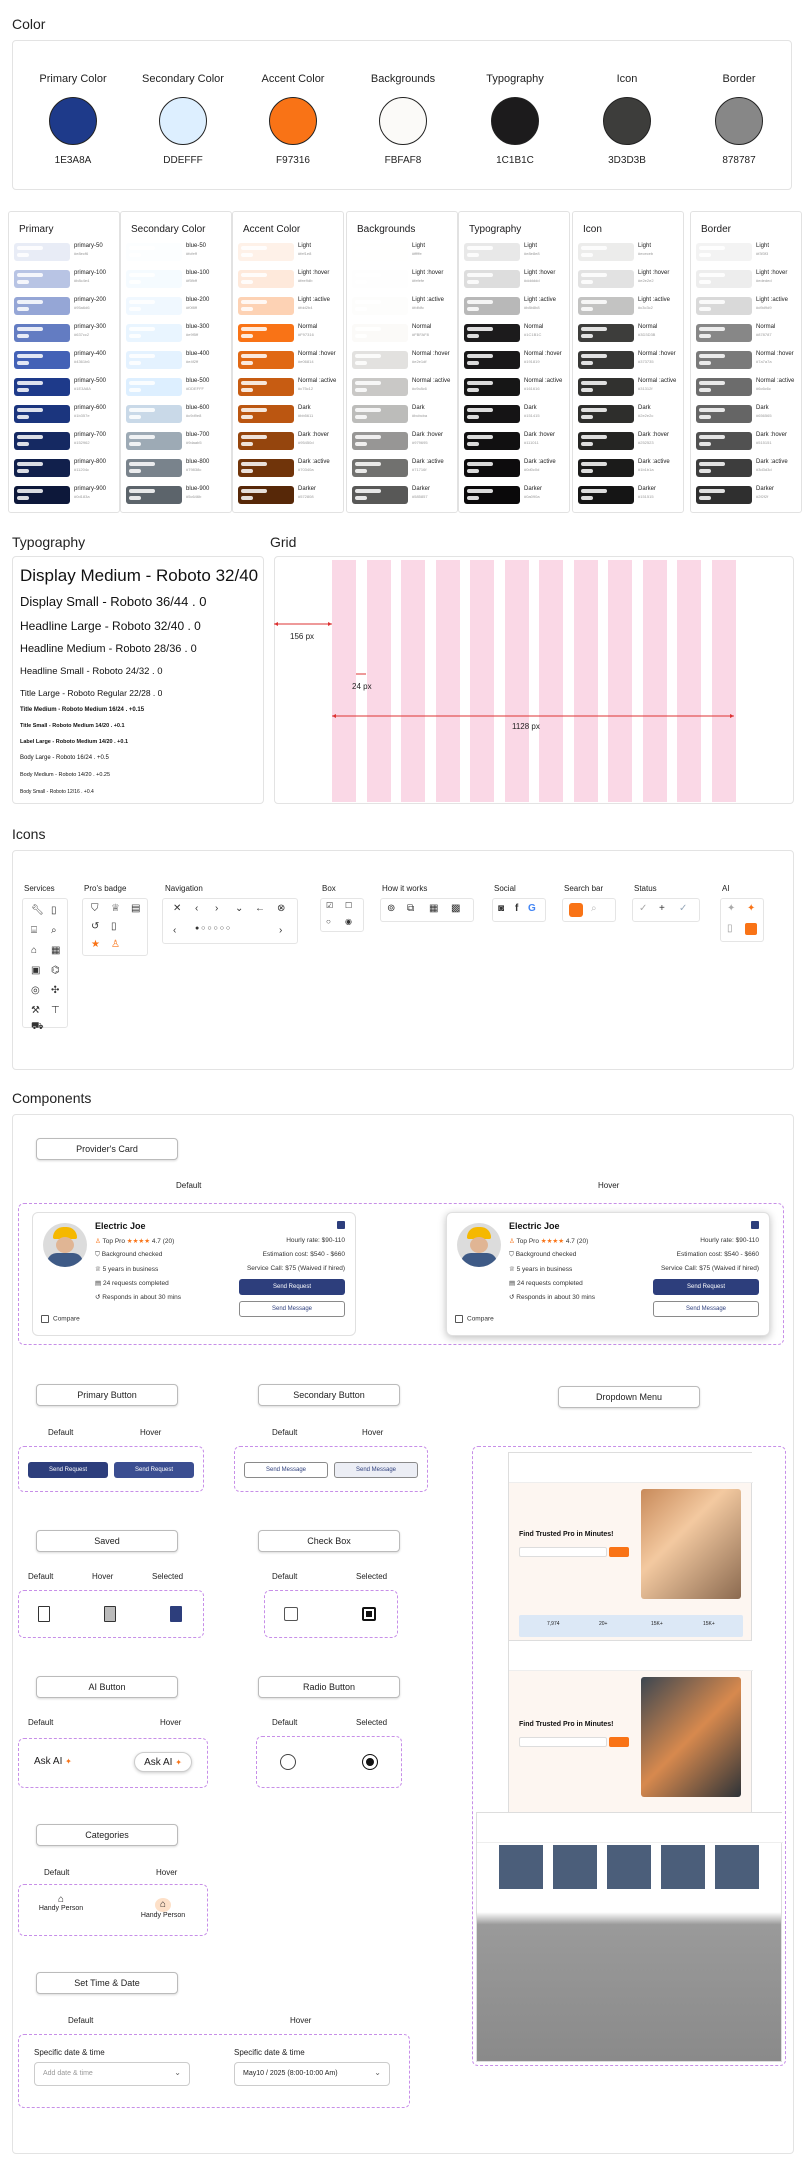  I want to click on bookmark-icon, so click(44, 1614).